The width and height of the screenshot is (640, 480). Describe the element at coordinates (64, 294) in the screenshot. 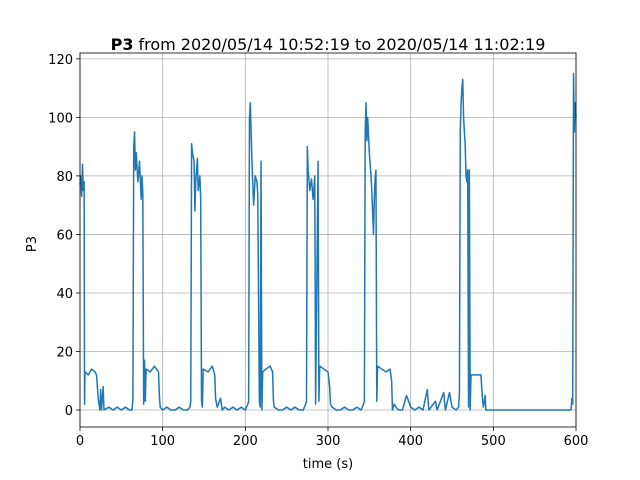

I see `y-tick-label: 40` at that location.